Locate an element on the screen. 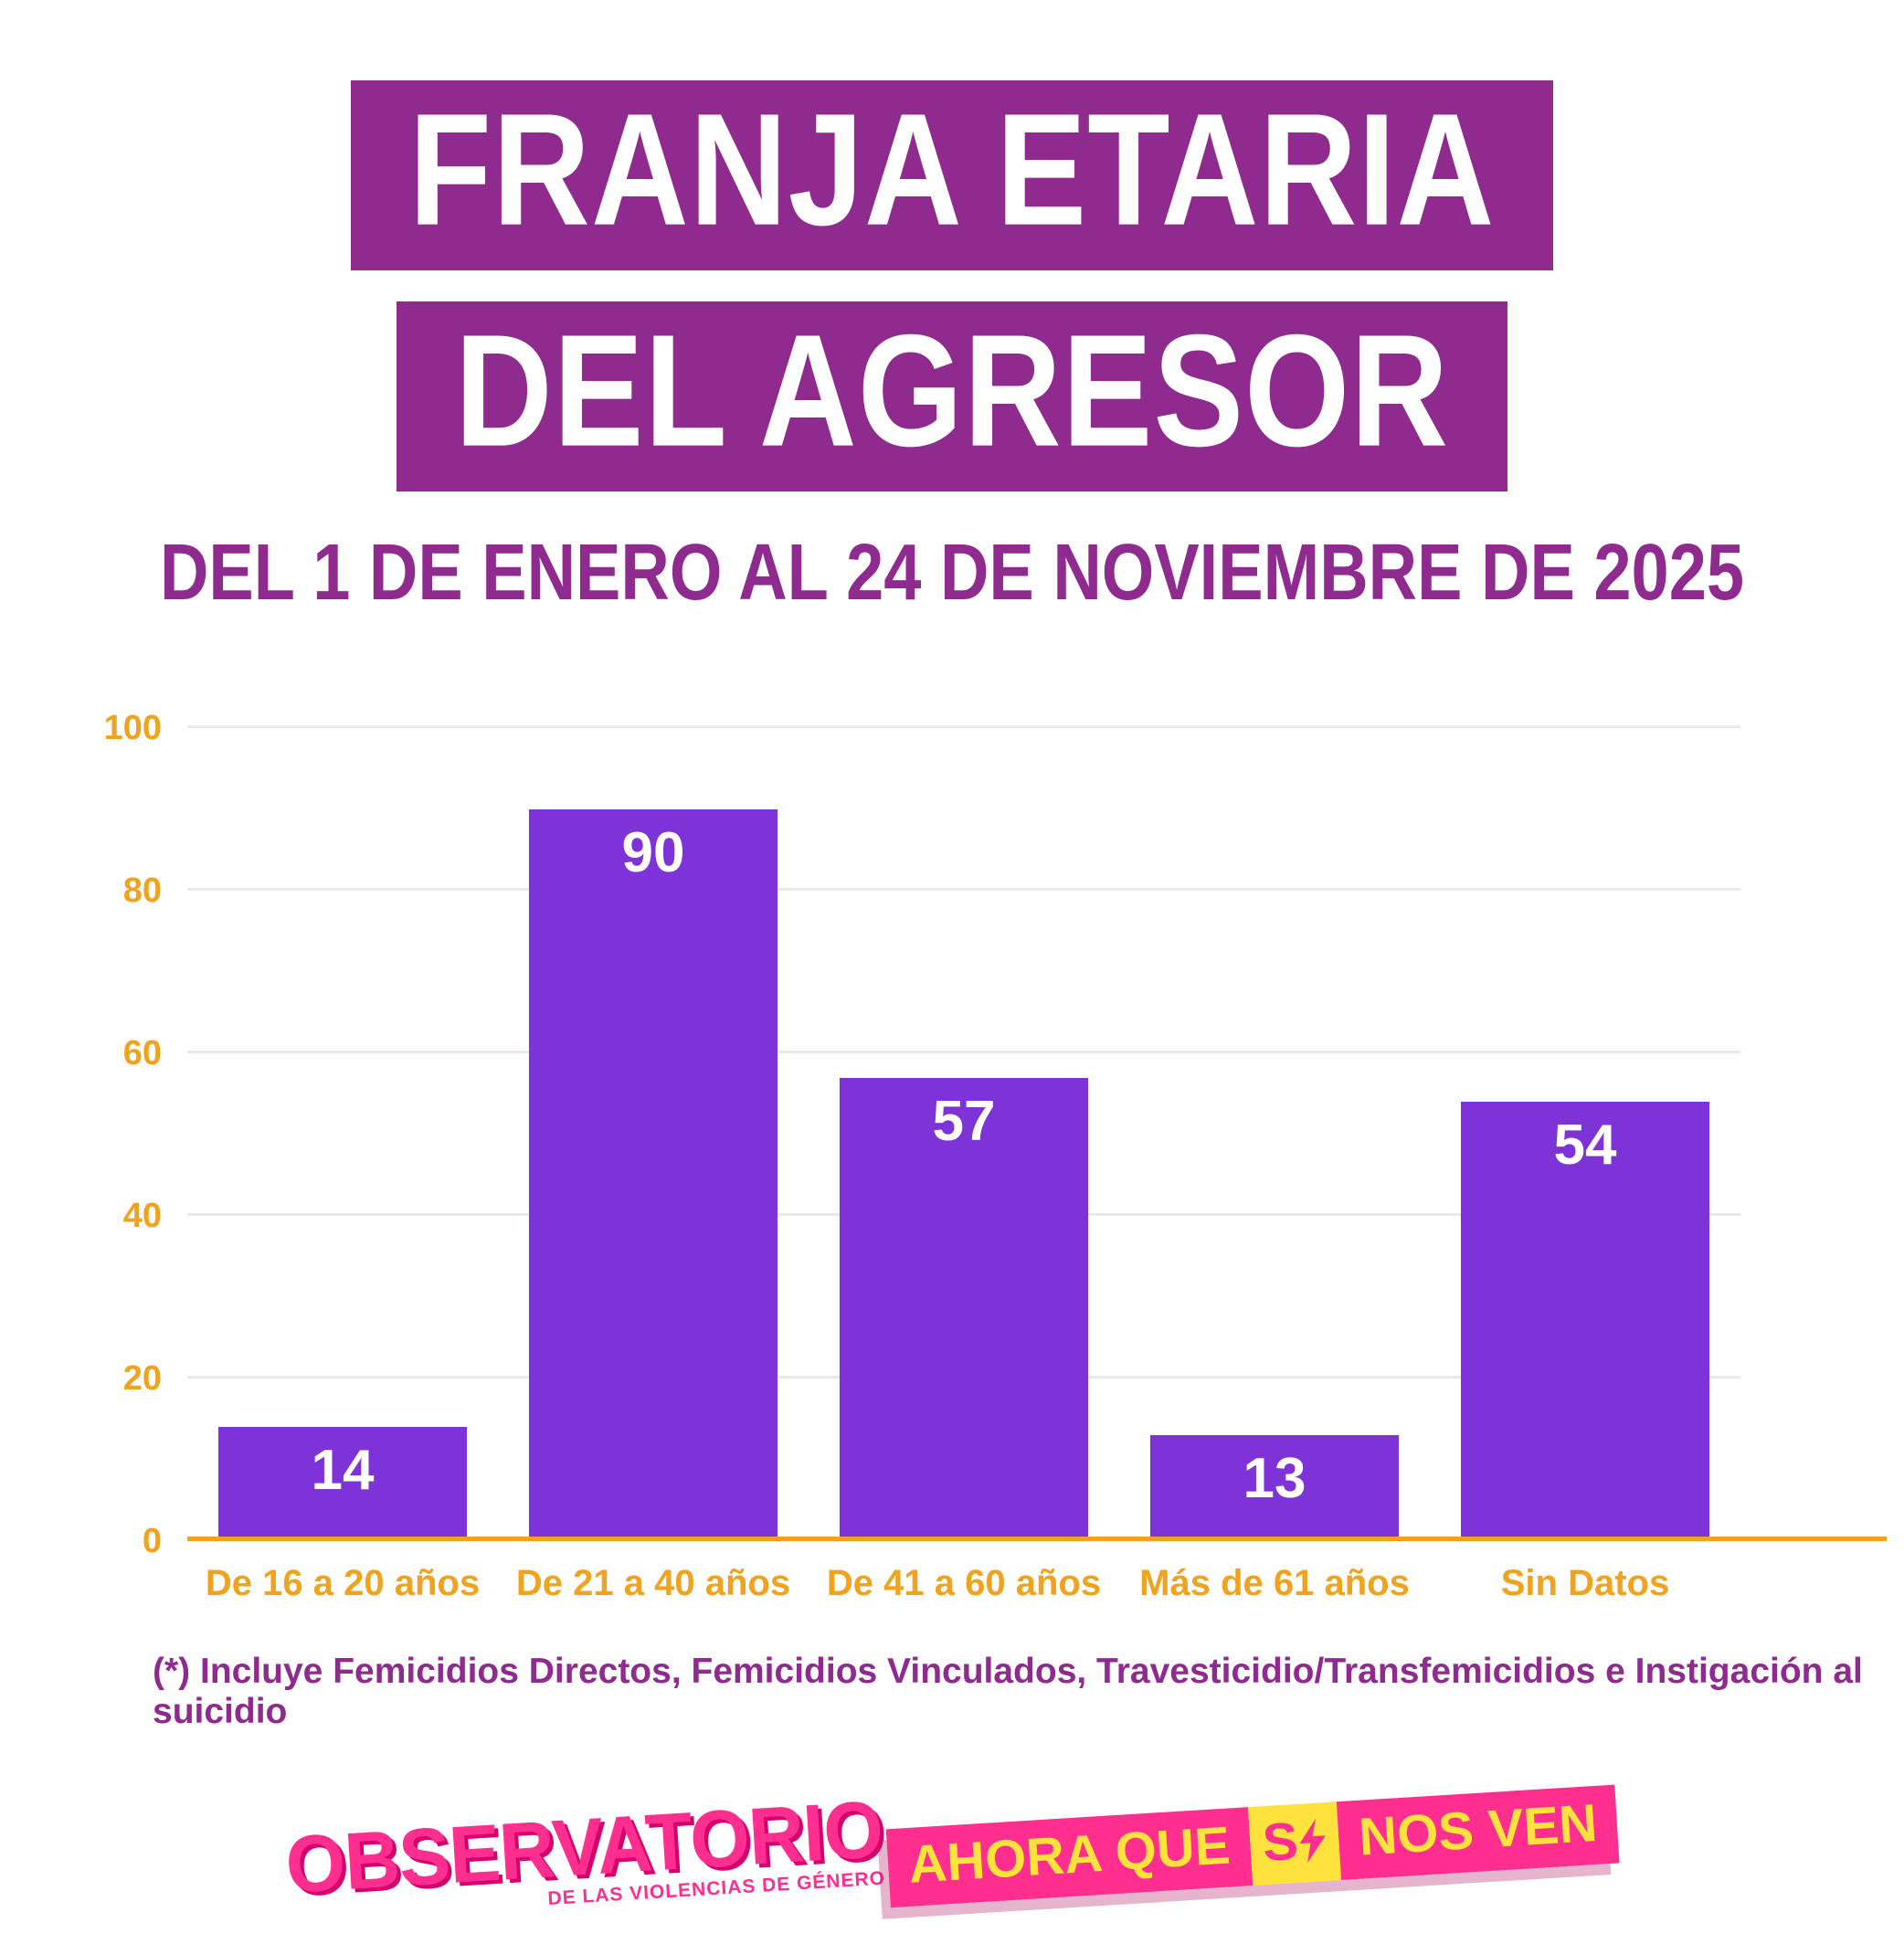 This screenshot has width=1904, height=1944. bar-De 16 a 20 años: 14 is located at coordinates (342, 1484).